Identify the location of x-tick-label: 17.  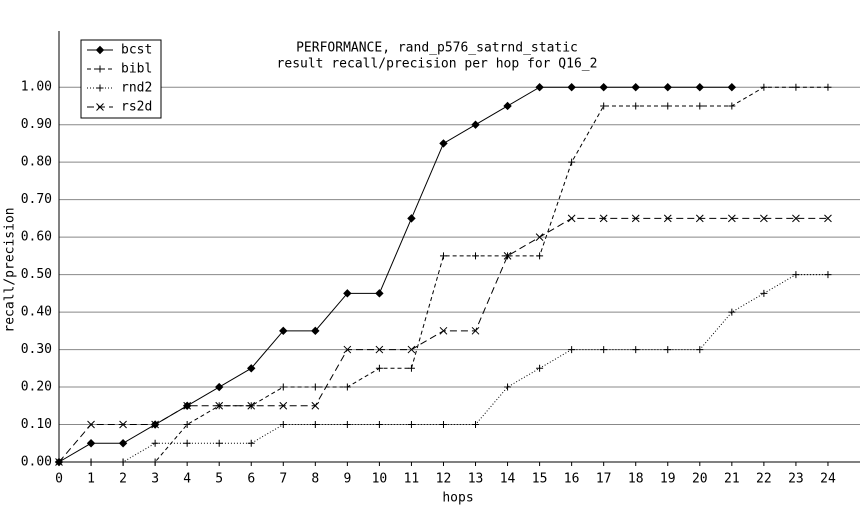
(604, 479).